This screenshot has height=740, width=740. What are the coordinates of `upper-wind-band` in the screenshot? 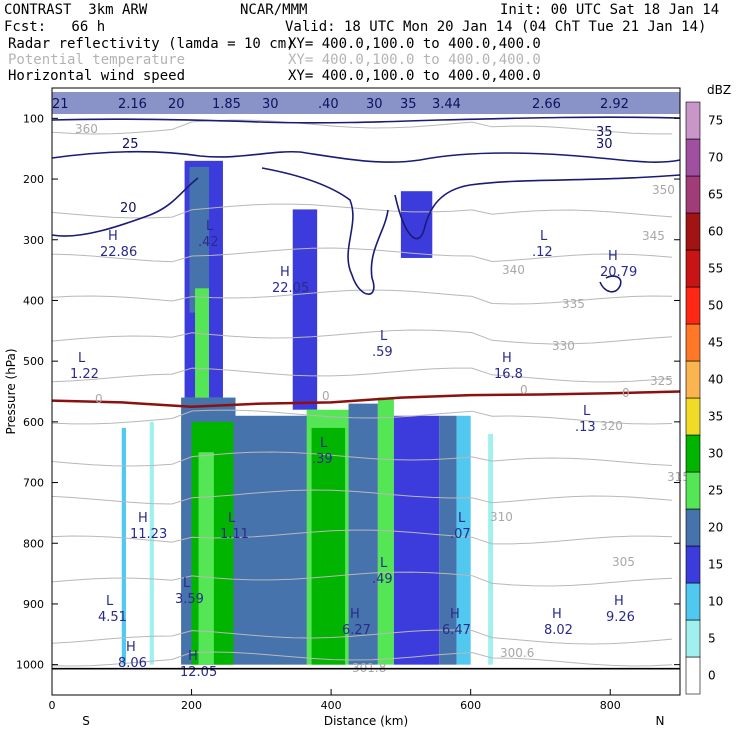 It's located at (366, 103).